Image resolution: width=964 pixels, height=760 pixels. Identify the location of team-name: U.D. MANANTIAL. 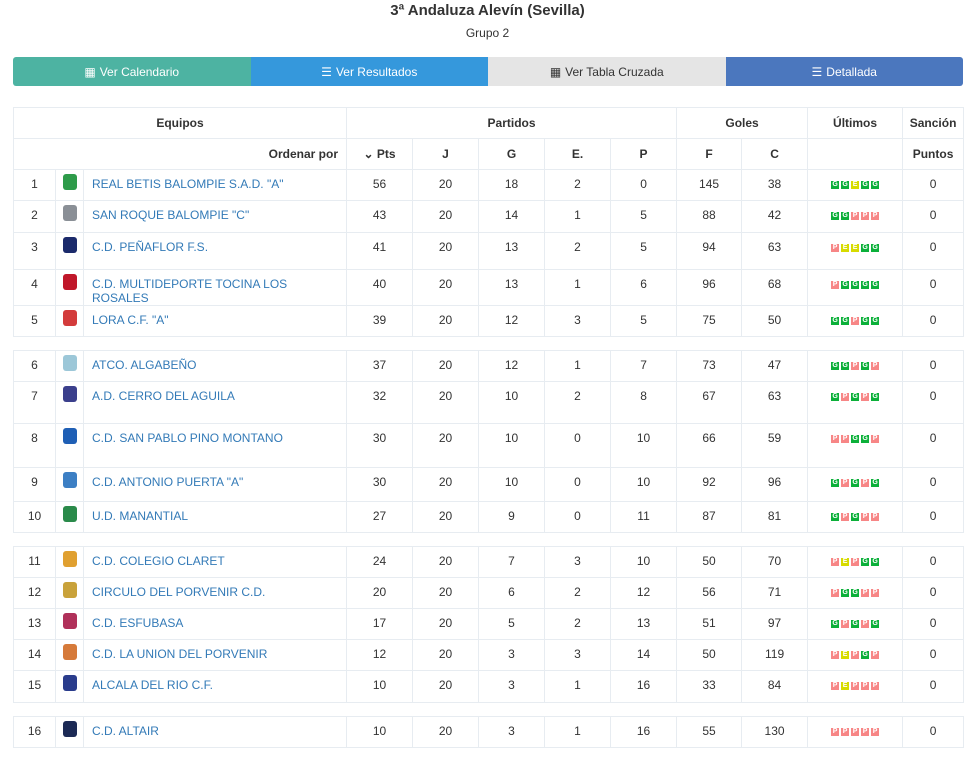
(215, 517).